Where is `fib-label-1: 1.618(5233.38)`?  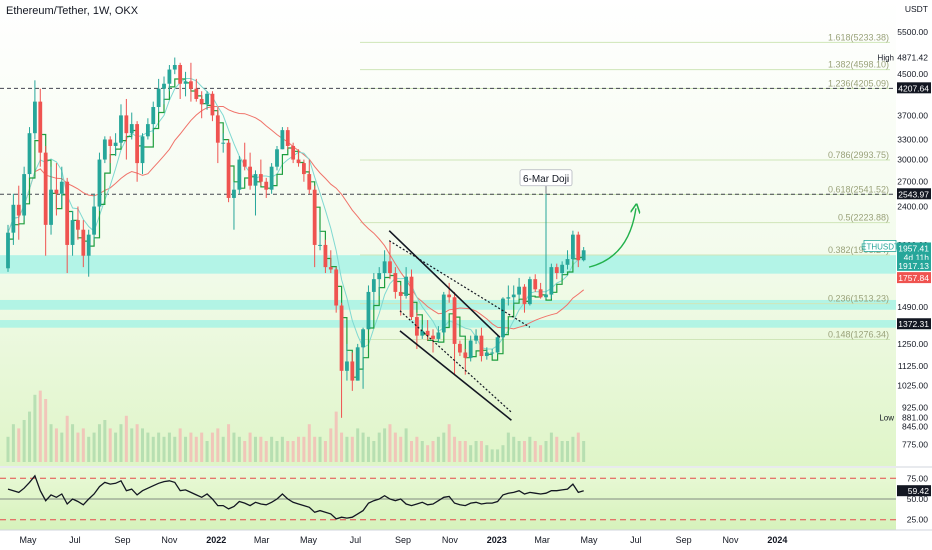
fib-label-1: 1.618(5233.38) is located at coordinates (858, 37).